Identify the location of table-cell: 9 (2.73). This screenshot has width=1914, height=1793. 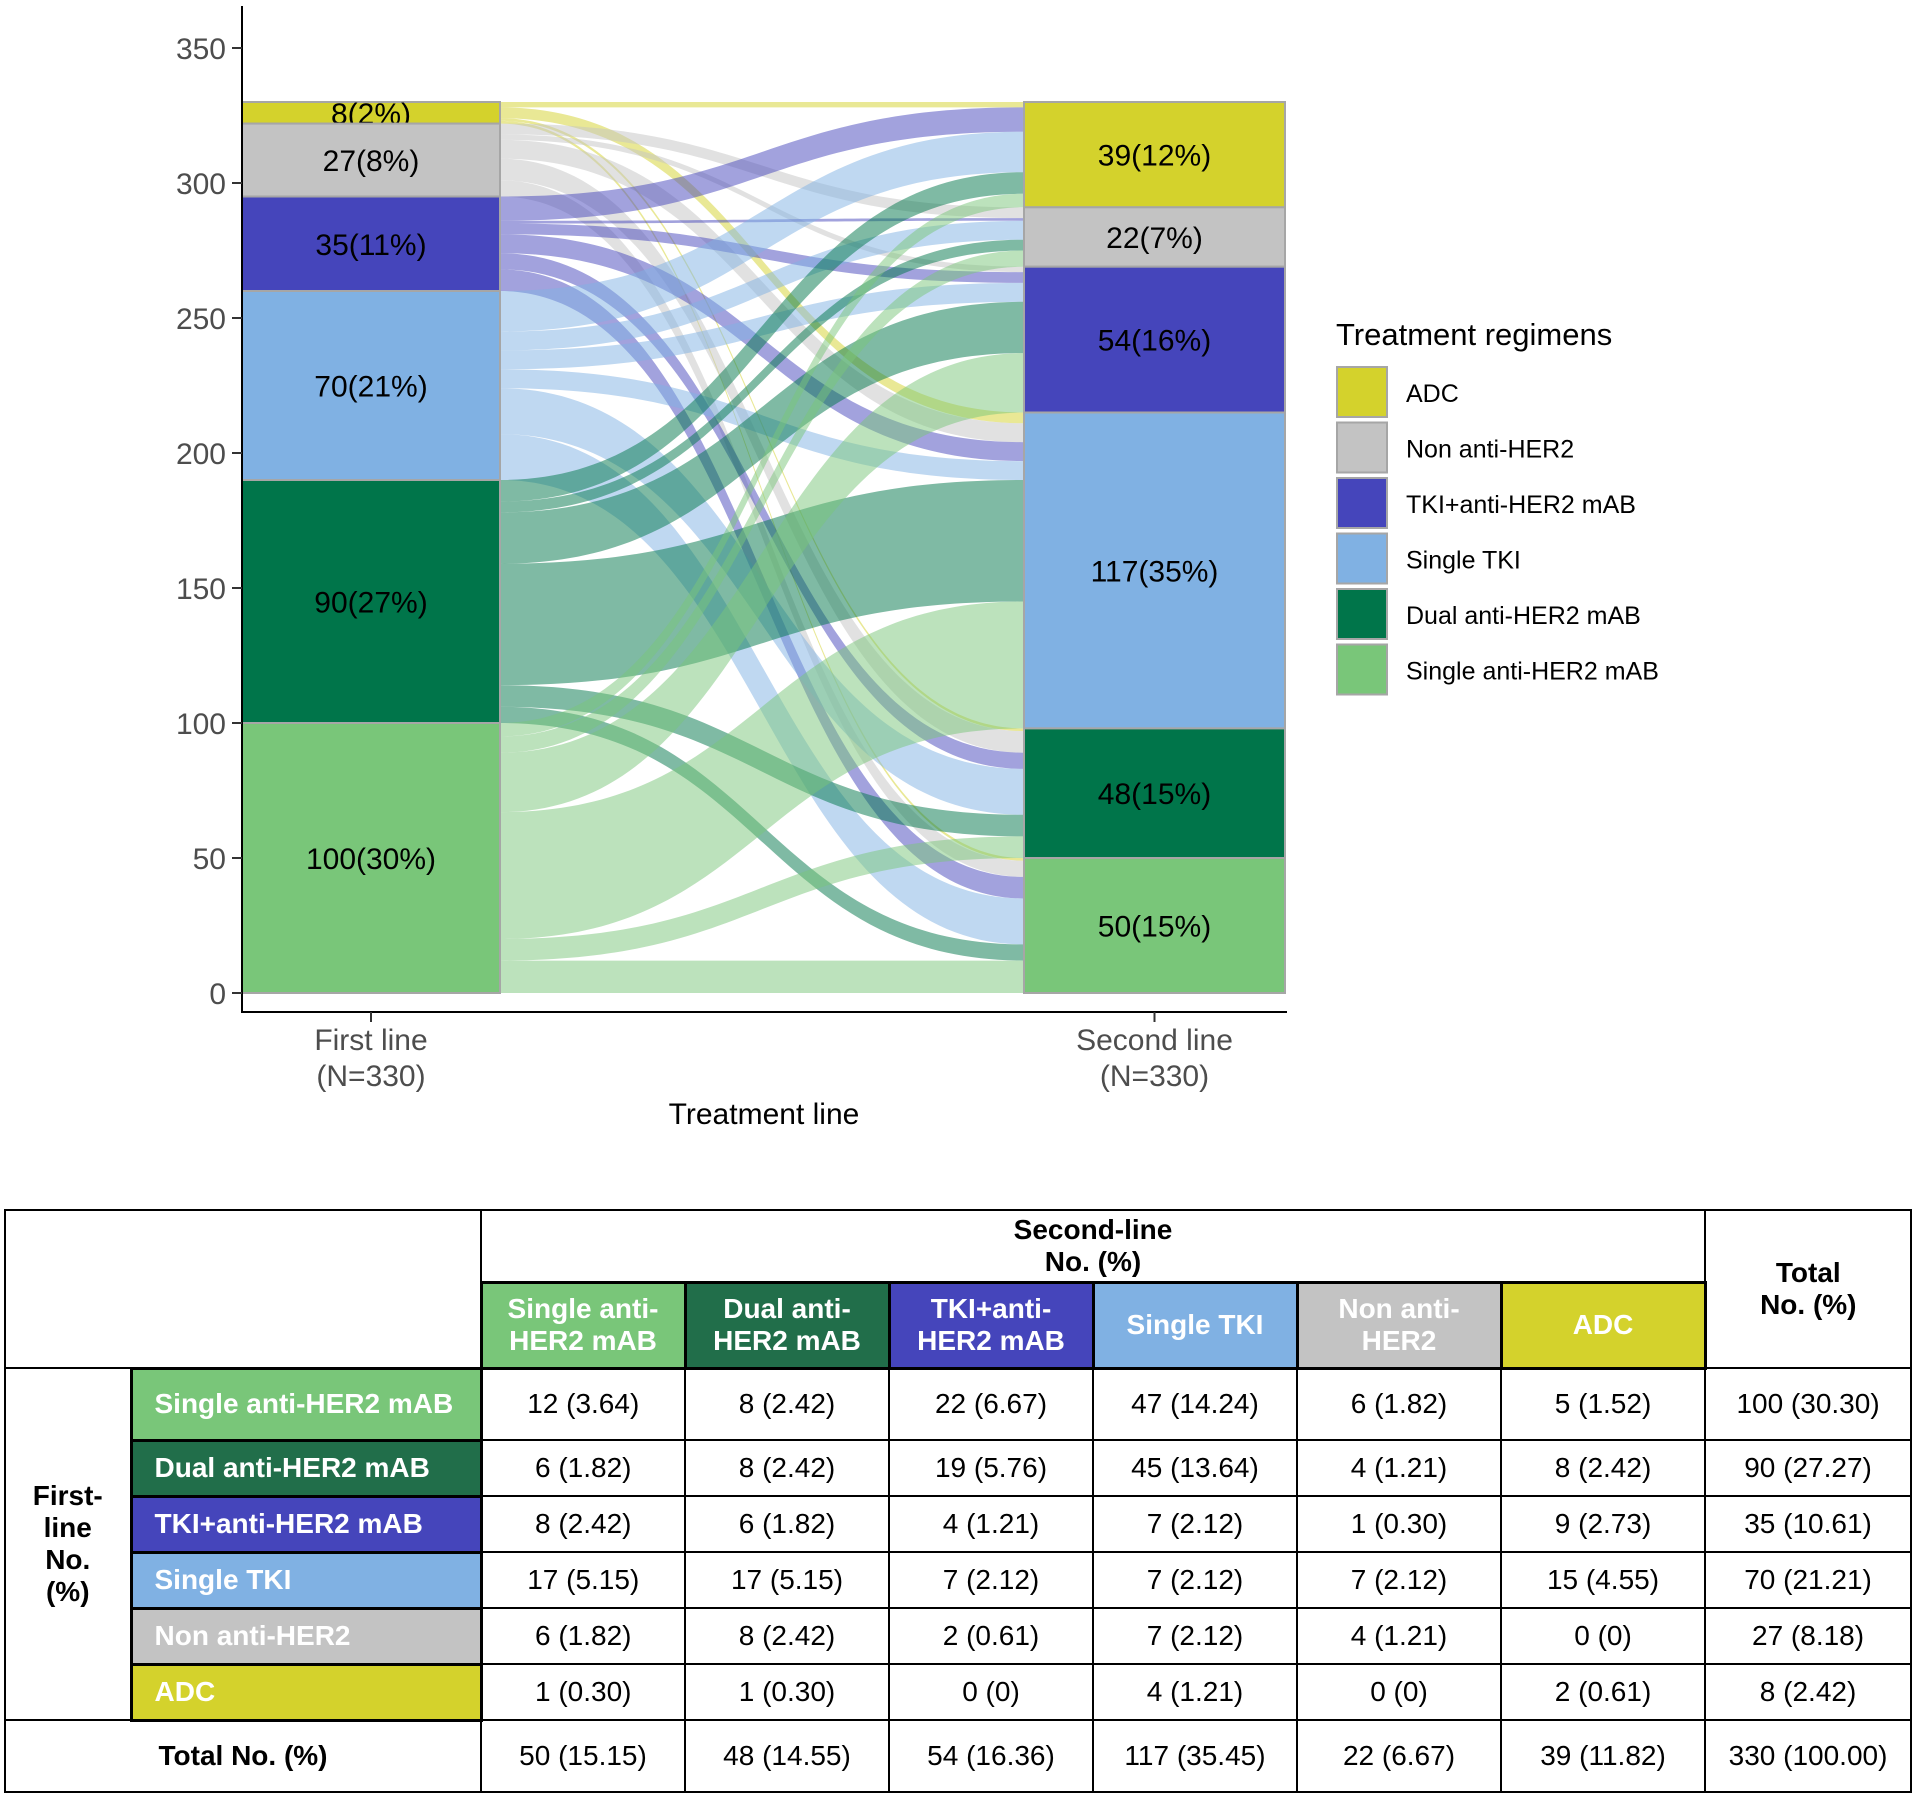
(1603, 1524).